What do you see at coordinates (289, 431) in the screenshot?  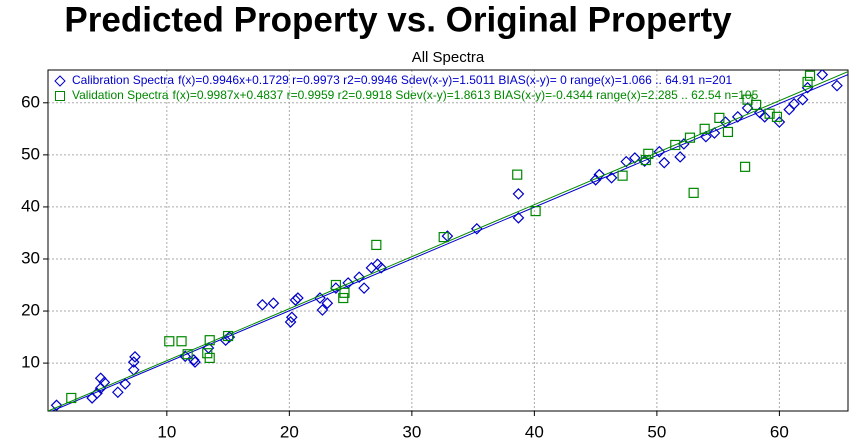 I see `x-tick-label: 20` at bounding box center [289, 431].